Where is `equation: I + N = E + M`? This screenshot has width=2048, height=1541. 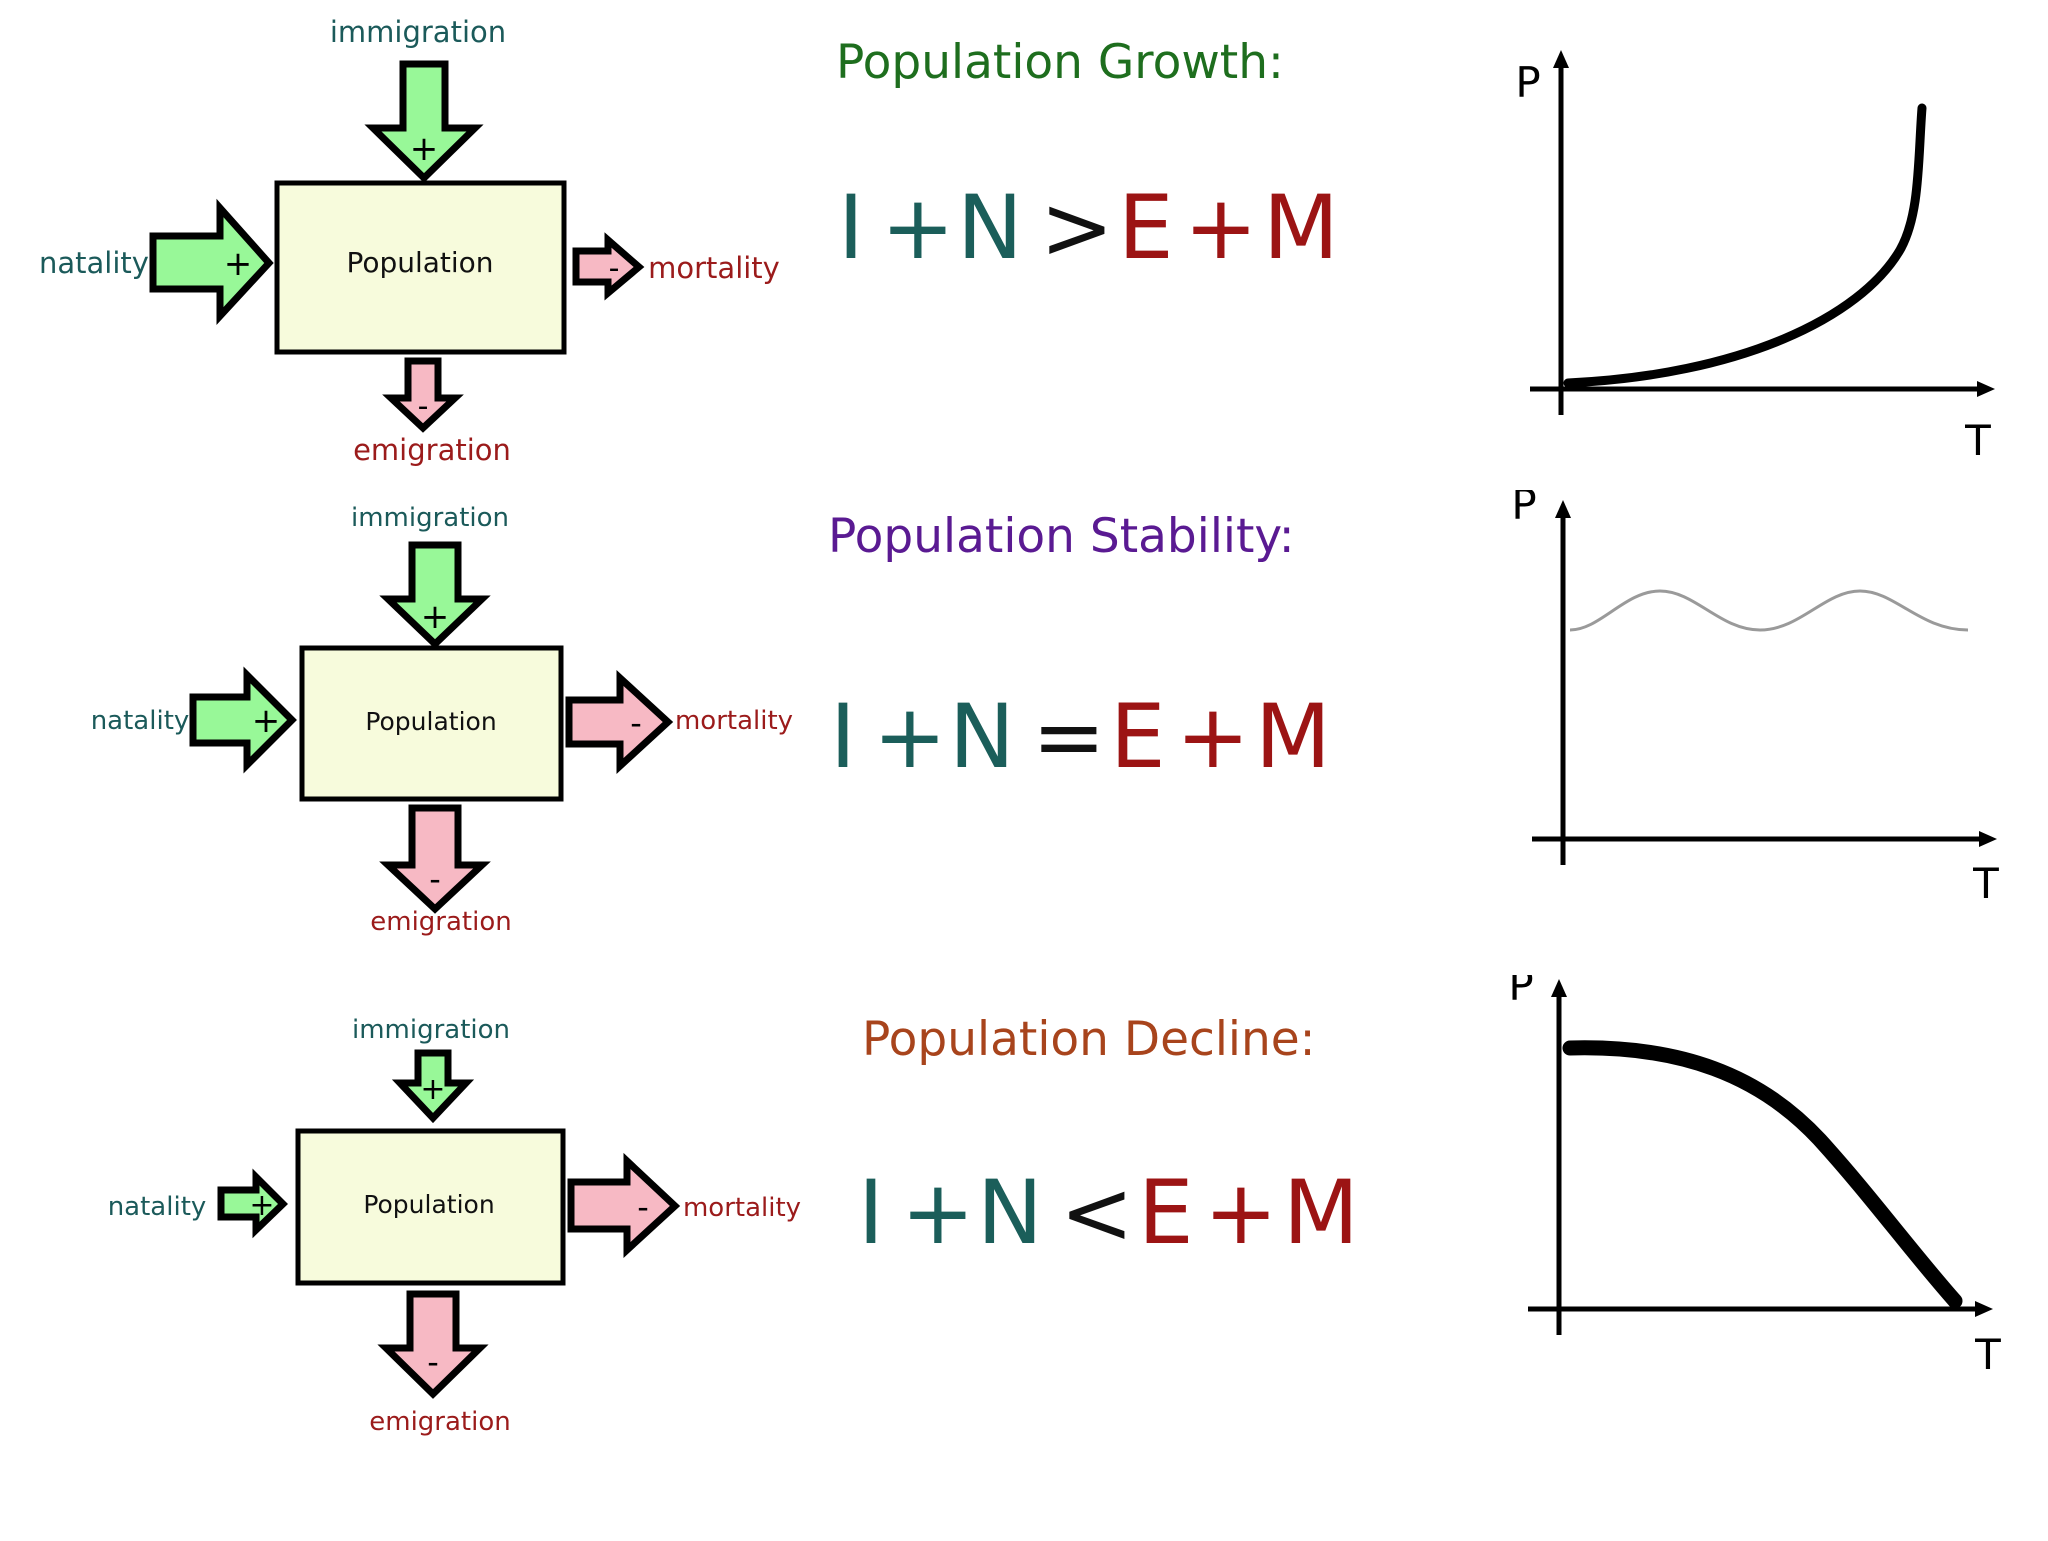 equation: I + N = E + M is located at coordinates (1080, 736).